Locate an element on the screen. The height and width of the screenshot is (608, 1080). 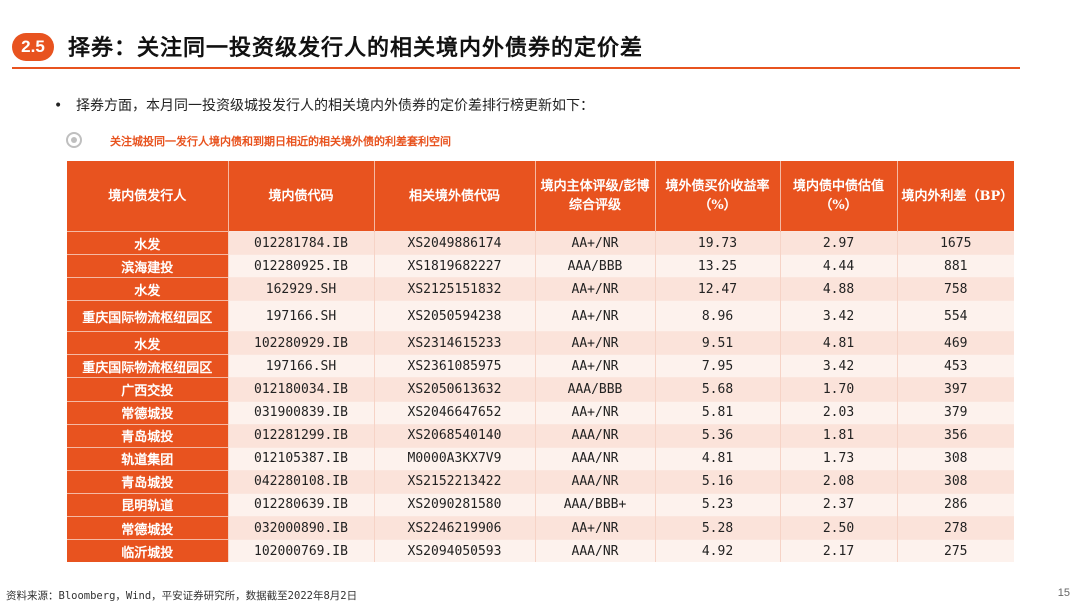
table-cell: 9.51 is located at coordinates (718, 343).